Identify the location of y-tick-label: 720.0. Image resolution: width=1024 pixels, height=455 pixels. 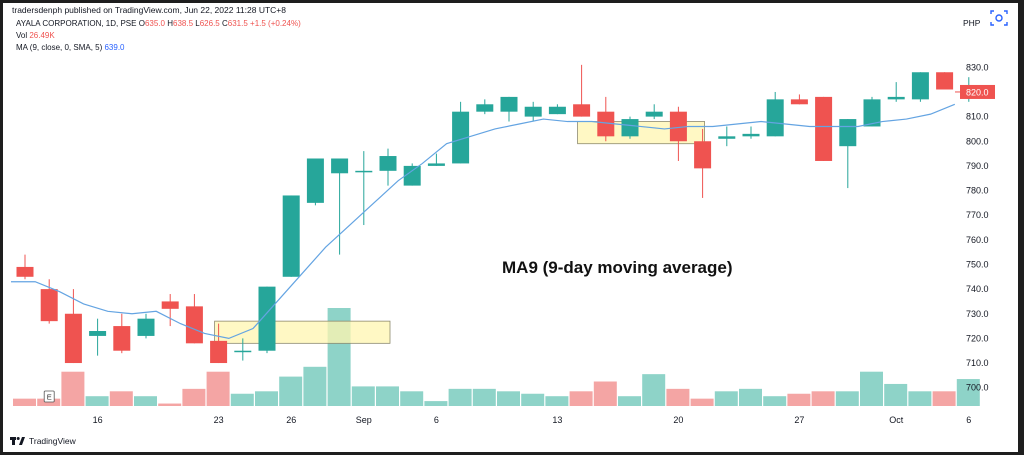
(977, 338).